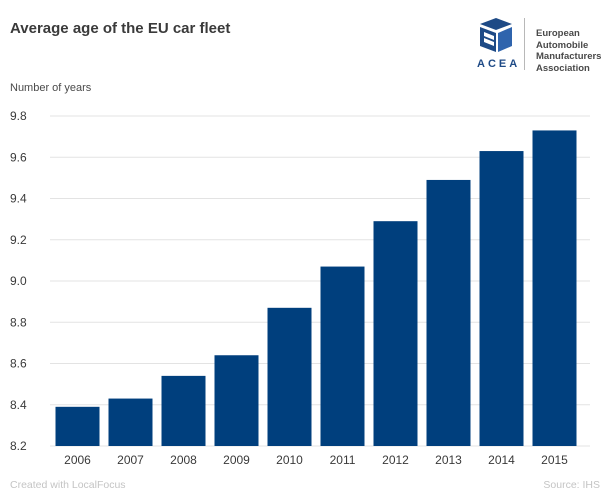 The image size is (610, 500). I want to click on x-tick-label: 2012, so click(395, 460).